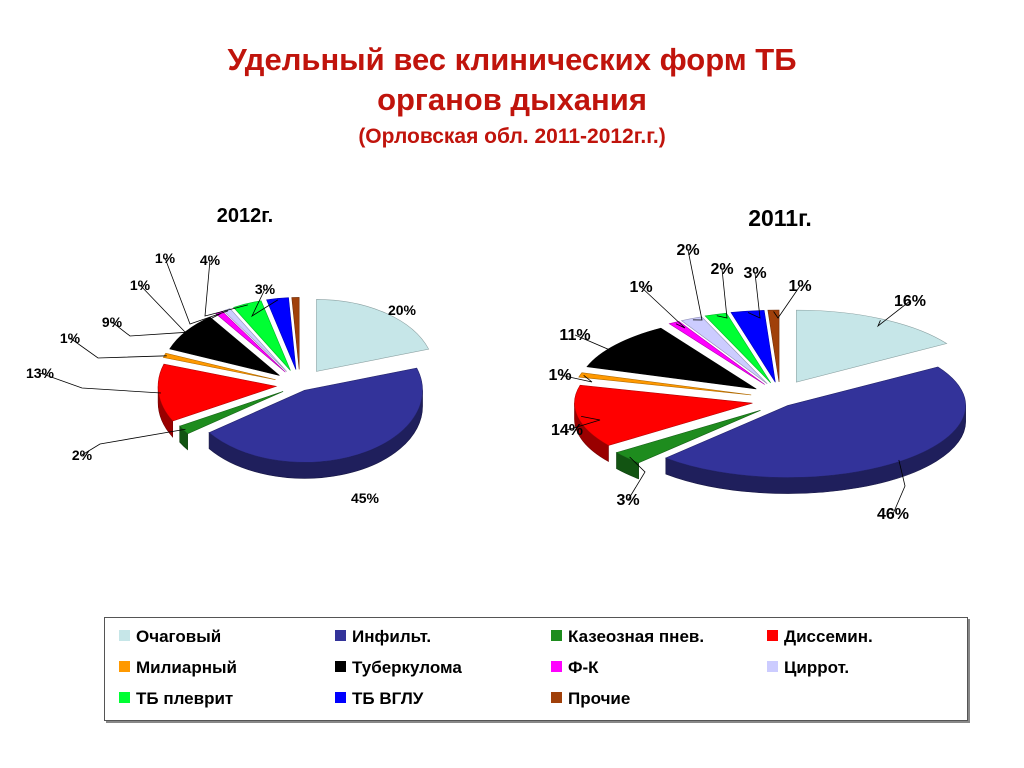 The width and height of the screenshot is (1024, 768). What do you see at coordinates (780, 218) in the screenshot?
I see `pie-title-1: 2011г.` at bounding box center [780, 218].